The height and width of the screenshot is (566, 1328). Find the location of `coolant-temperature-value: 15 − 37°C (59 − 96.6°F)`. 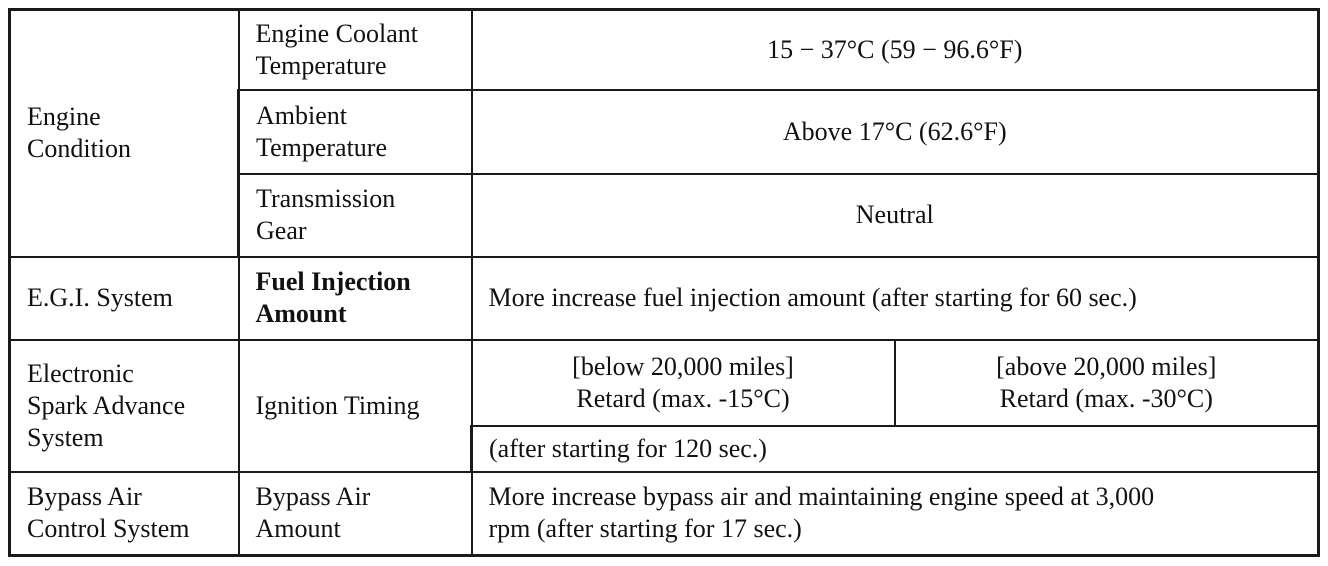

coolant-temperature-value: 15 − 37°C (59 − 96.6°F) is located at coordinates (895, 49).